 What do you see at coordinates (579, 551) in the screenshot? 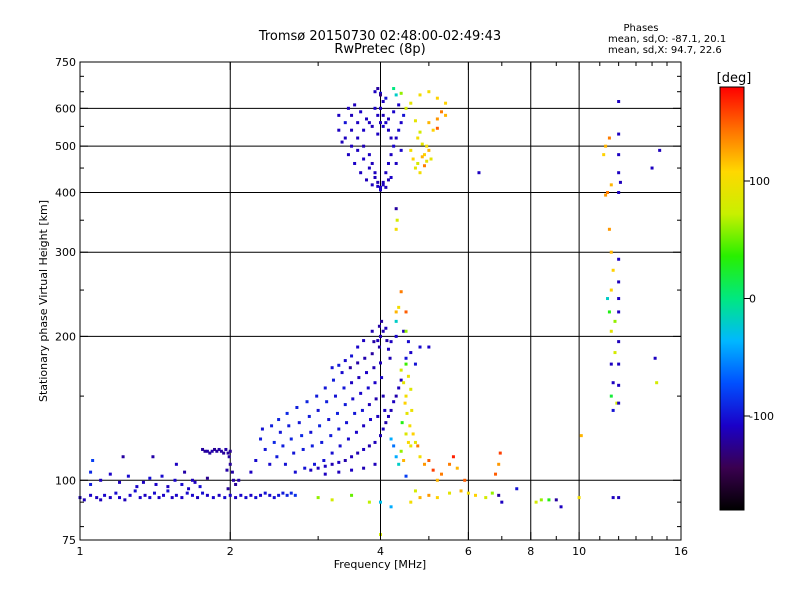
I see `x-tick-label: 10` at bounding box center [579, 551].